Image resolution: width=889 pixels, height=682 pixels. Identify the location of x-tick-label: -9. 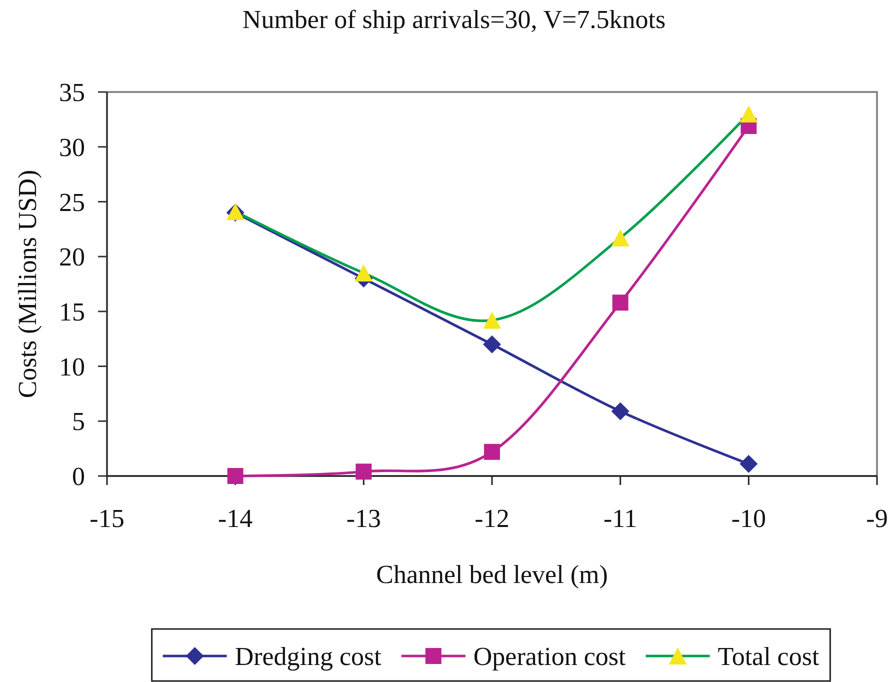
(877, 518).